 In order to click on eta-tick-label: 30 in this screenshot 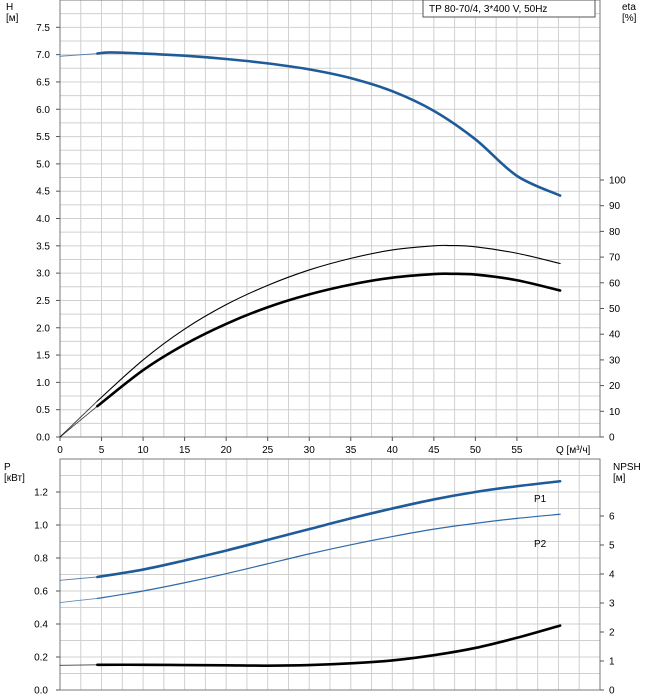, I will do `click(615, 360)`.